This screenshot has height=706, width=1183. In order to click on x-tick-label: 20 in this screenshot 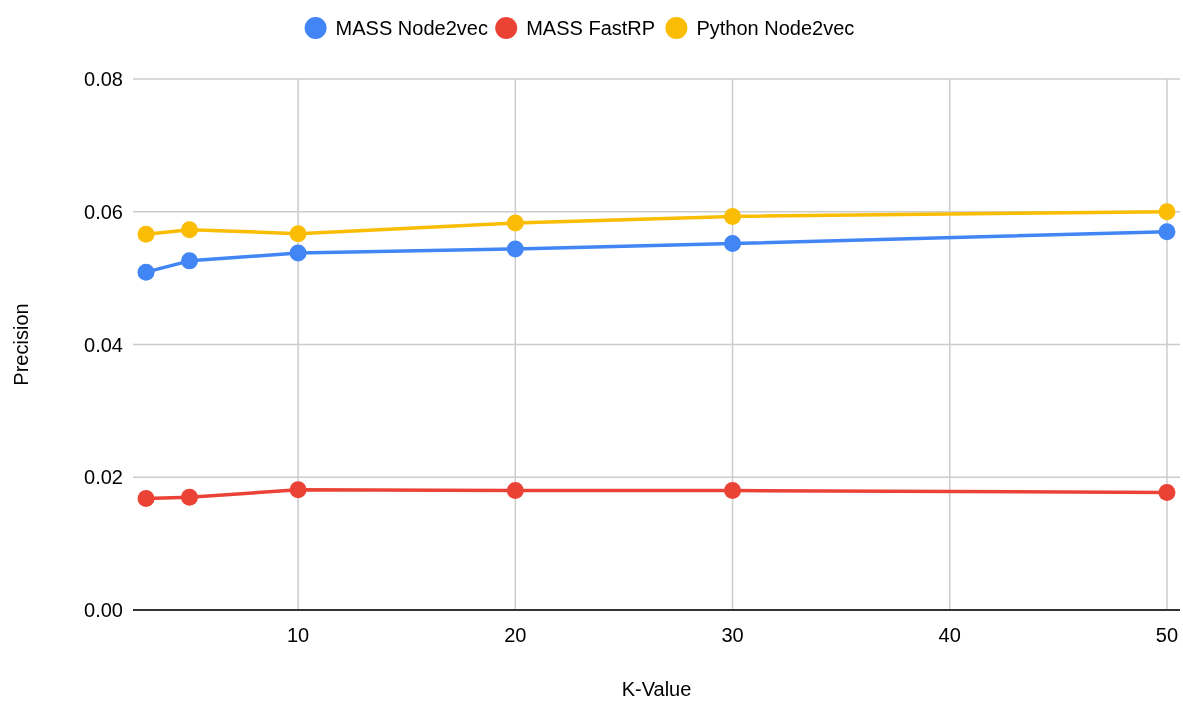, I will do `click(515, 635)`.